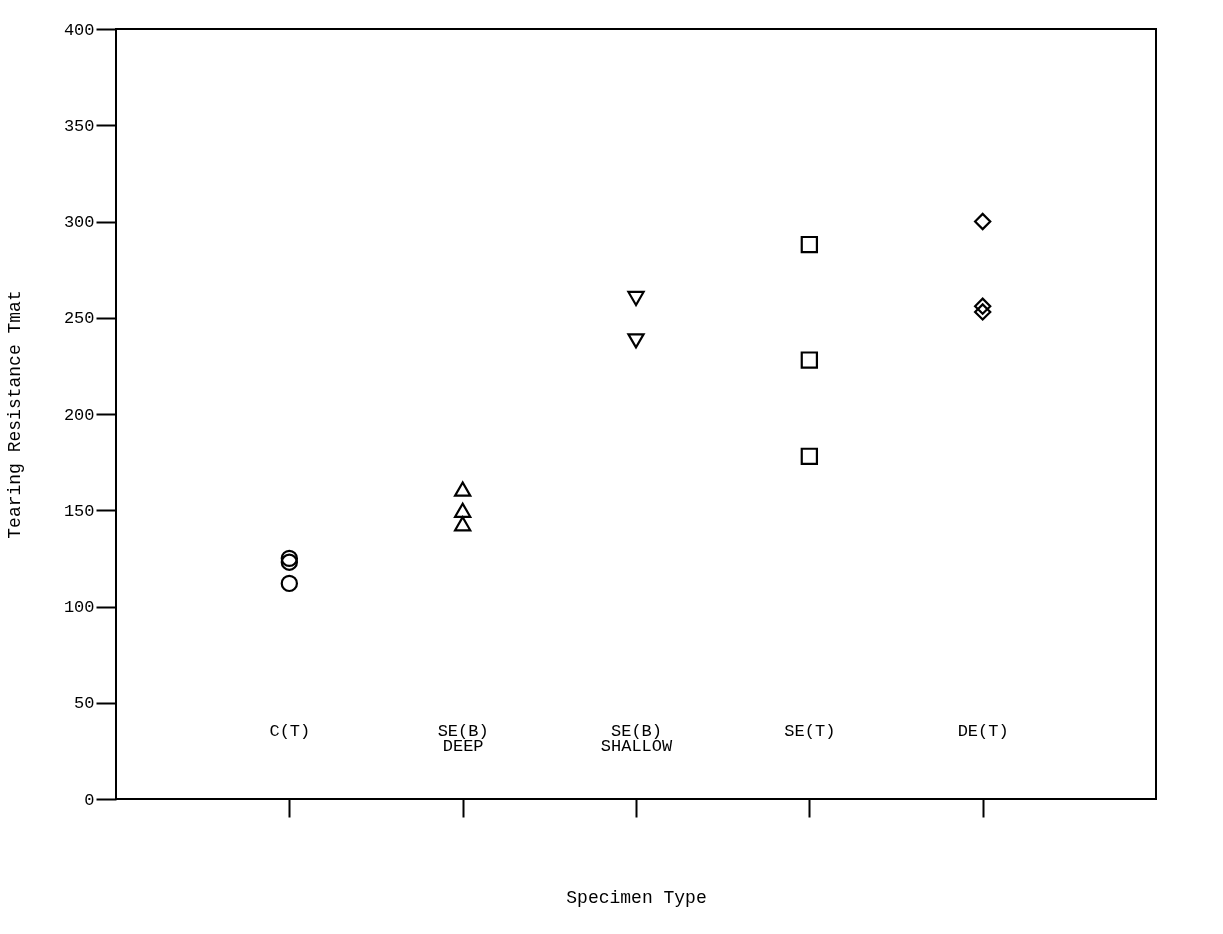 The width and height of the screenshot is (1223, 934). I want to click on y-tick-label: 50, so click(84, 704).